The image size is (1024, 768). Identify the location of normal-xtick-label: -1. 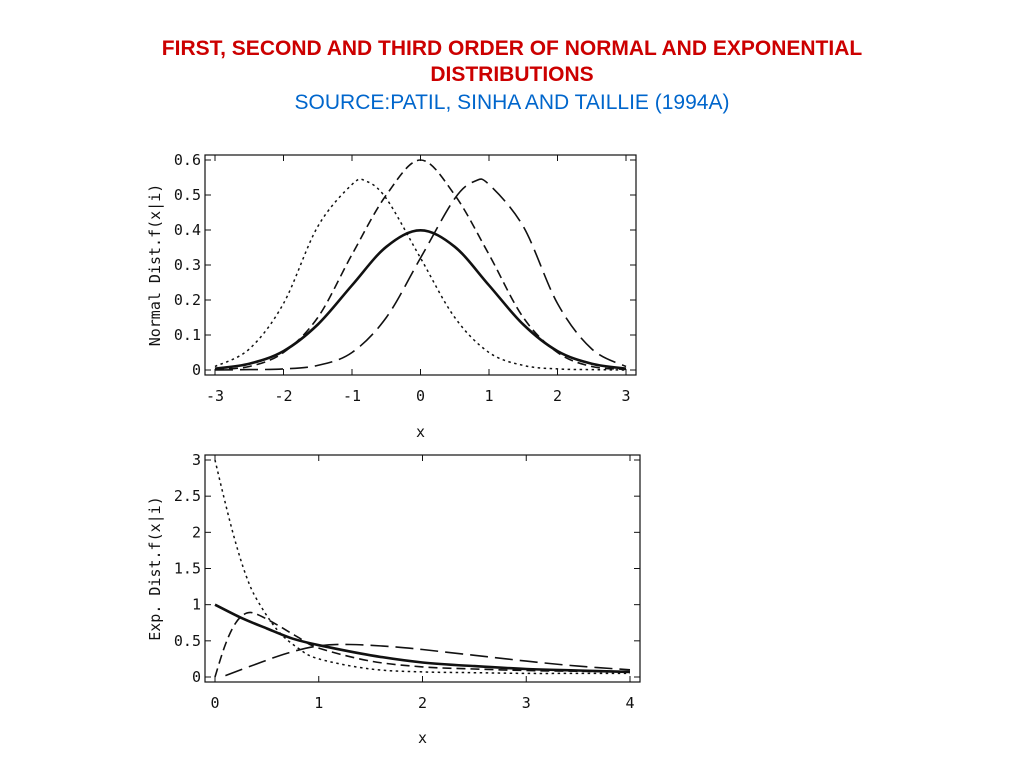
(352, 396).